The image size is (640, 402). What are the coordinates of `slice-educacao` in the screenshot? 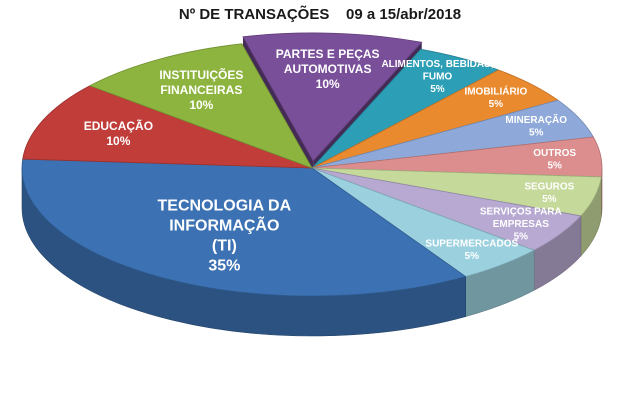 It's located at (167, 127).